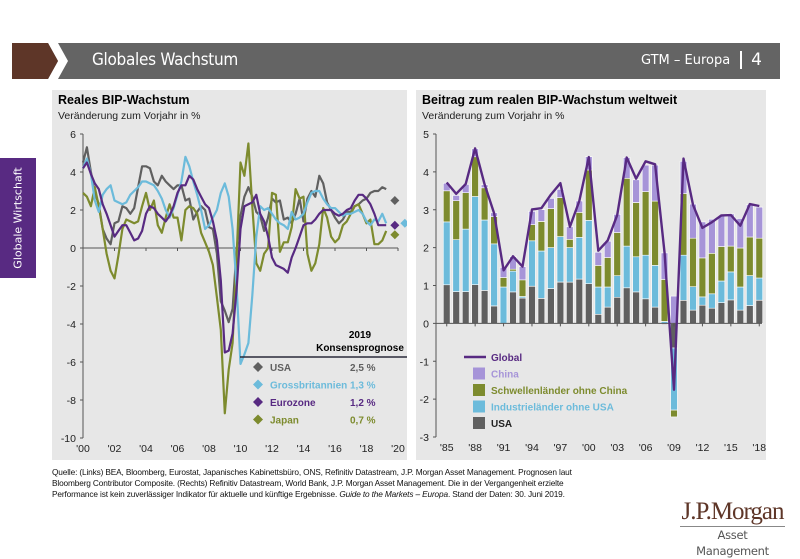  Describe the element at coordinates (367, 449) in the screenshot. I see `x-tick-label: '18` at that location.